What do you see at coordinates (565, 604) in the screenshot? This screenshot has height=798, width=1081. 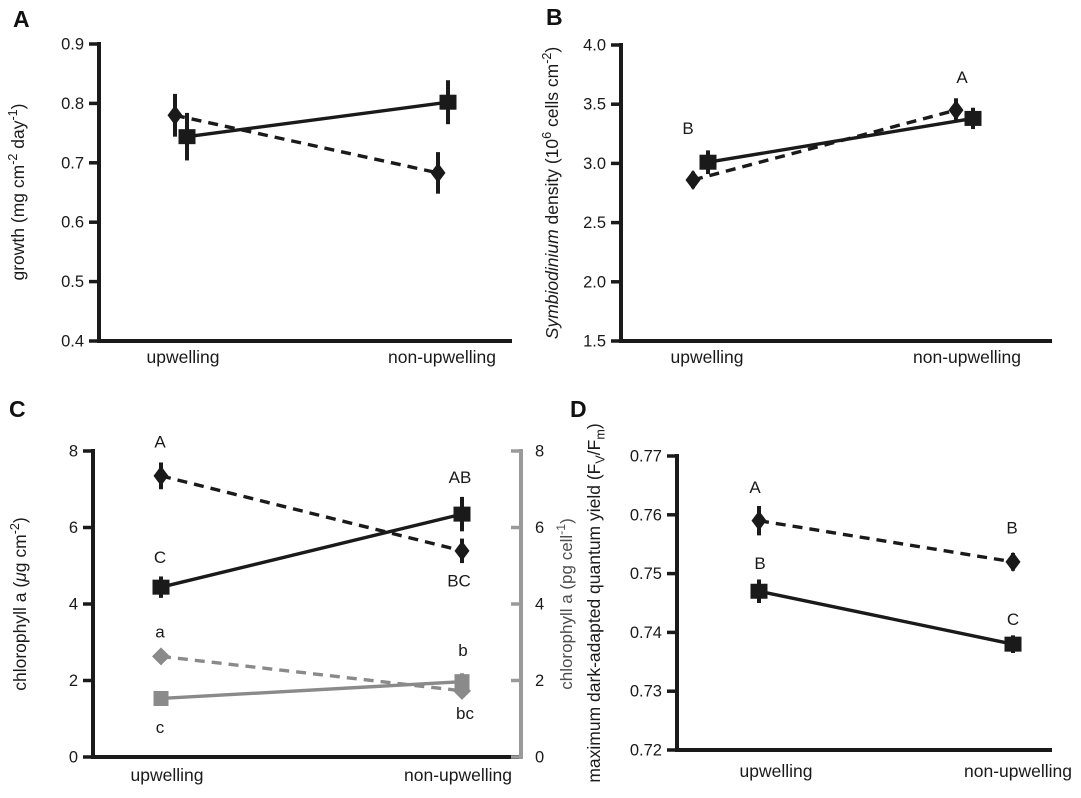 I see `right-y-axis-label: chlorophyll a (pg cell-1)` at bounding box center [565, 604].